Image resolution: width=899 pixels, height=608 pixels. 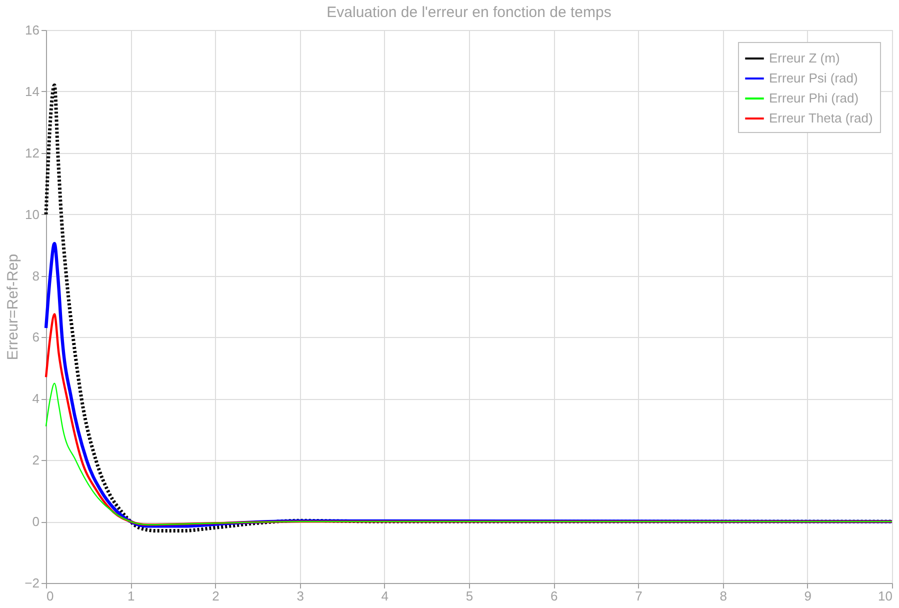 I want to click on y-tick-label: 6, so click(x=36, y=337).